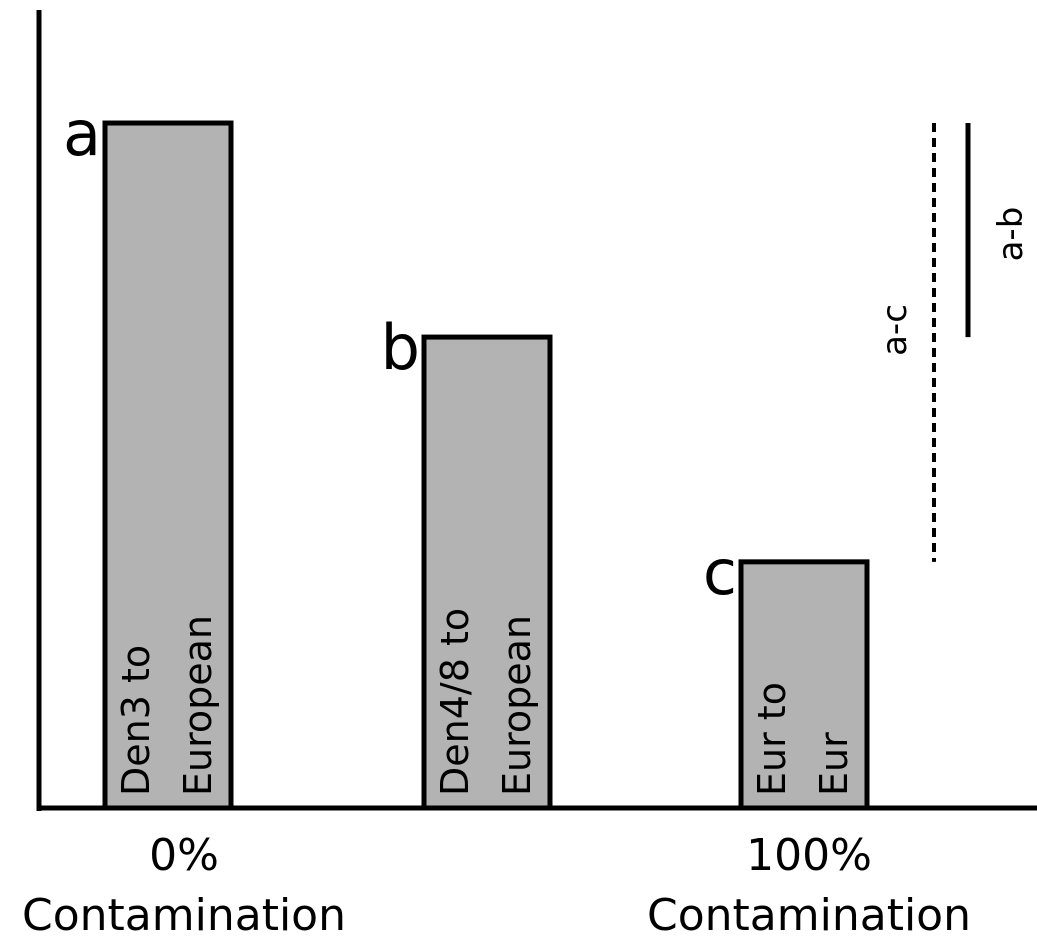  What do you see at coordinates (184, 915) in the screenshot?
I see `x-label-left-line2: Contamination` at bounding box center [184, 915].